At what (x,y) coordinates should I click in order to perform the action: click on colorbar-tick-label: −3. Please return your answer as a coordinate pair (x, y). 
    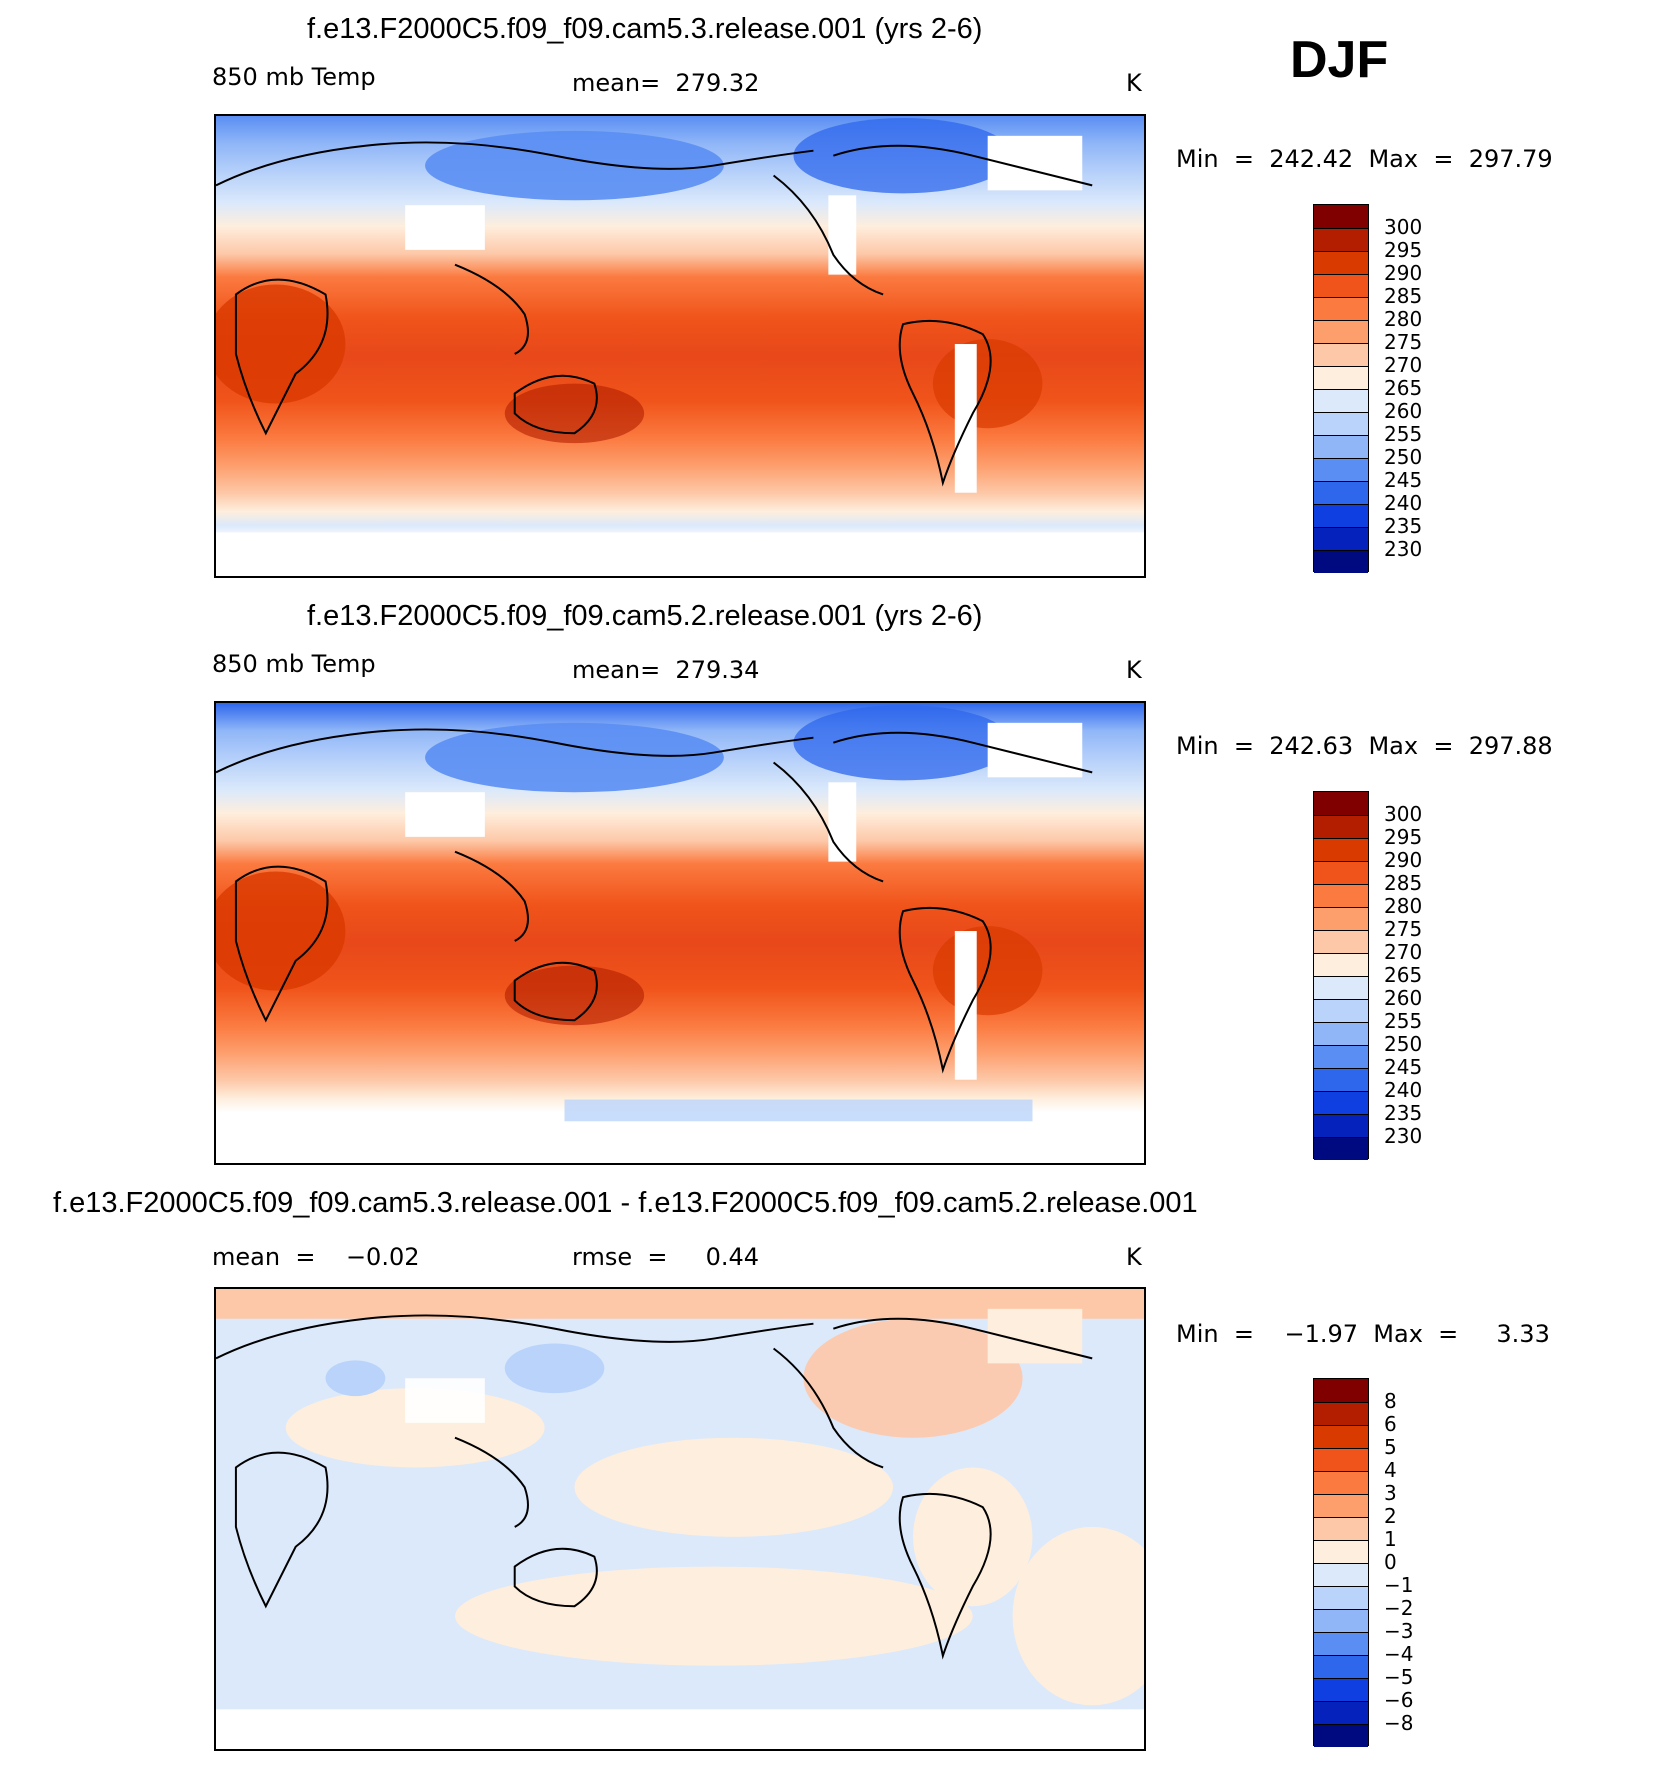
    Looking at the image, I should click on (1399, 1631).